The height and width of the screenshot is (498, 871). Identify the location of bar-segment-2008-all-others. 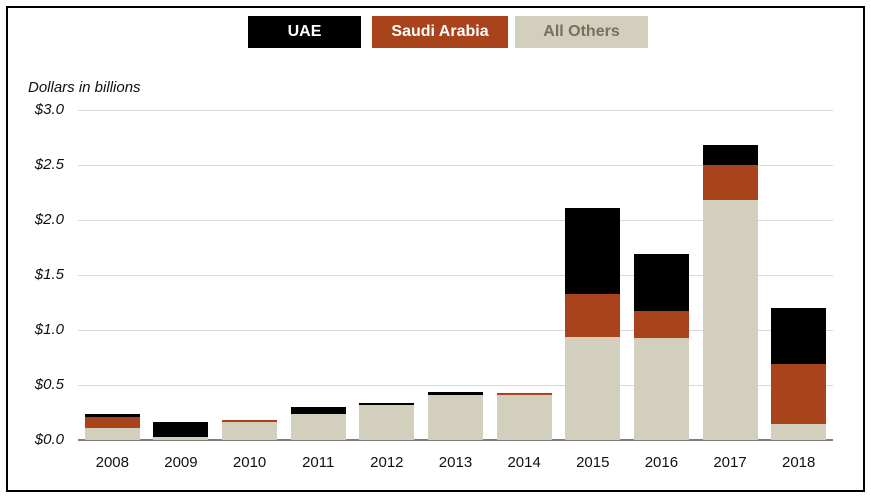
(112, 433).